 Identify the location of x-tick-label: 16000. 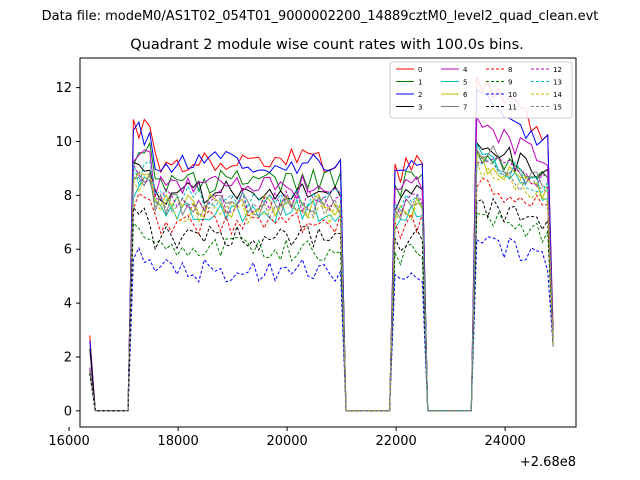
(68, 441).